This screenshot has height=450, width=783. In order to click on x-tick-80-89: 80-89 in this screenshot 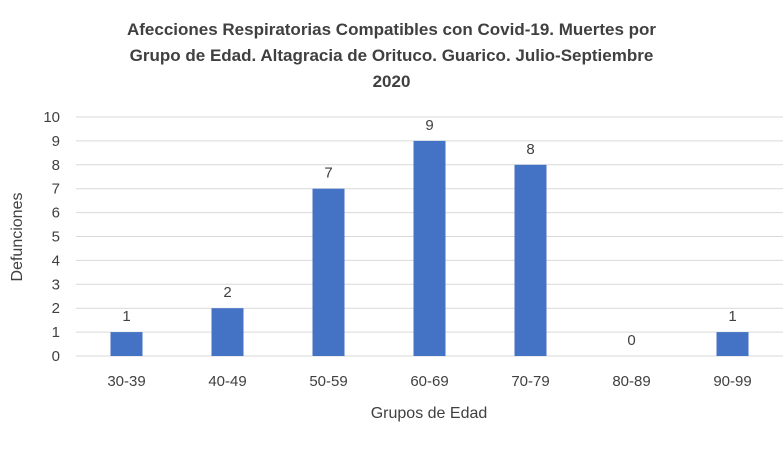, I will do `click(631, 381)`.